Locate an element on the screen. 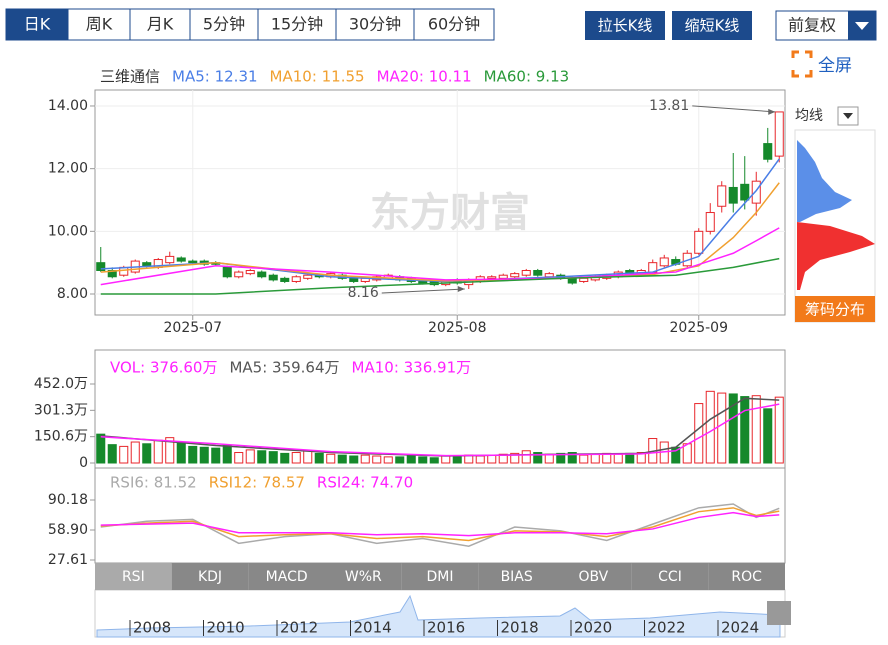 Image resolution: width=888 pixels, height=645 pixels. period-tab-label: 月K is located at coordinates (160, 24).